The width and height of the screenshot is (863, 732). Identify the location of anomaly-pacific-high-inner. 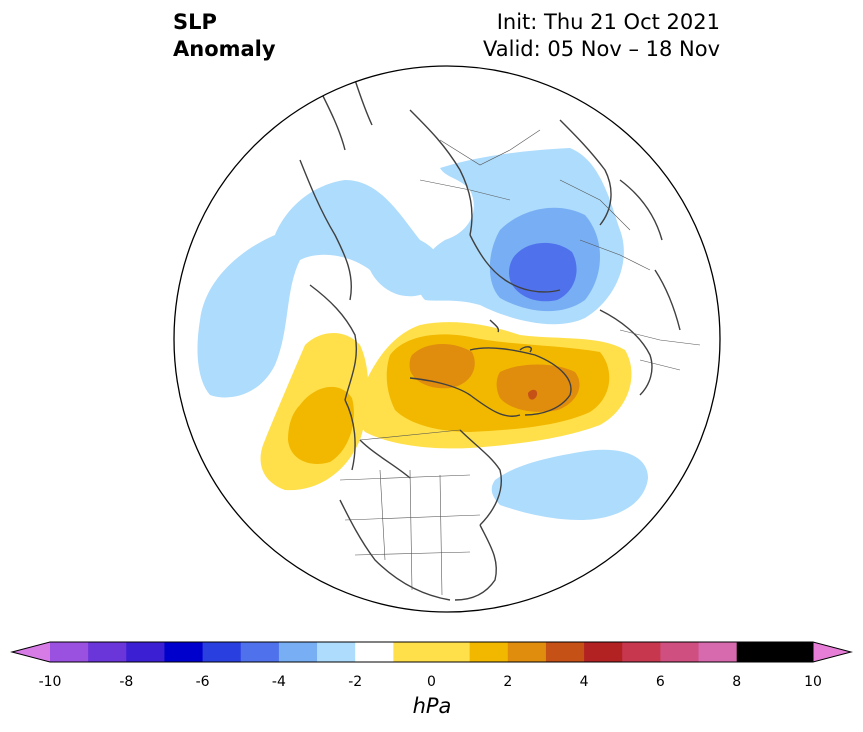
(321, 425).